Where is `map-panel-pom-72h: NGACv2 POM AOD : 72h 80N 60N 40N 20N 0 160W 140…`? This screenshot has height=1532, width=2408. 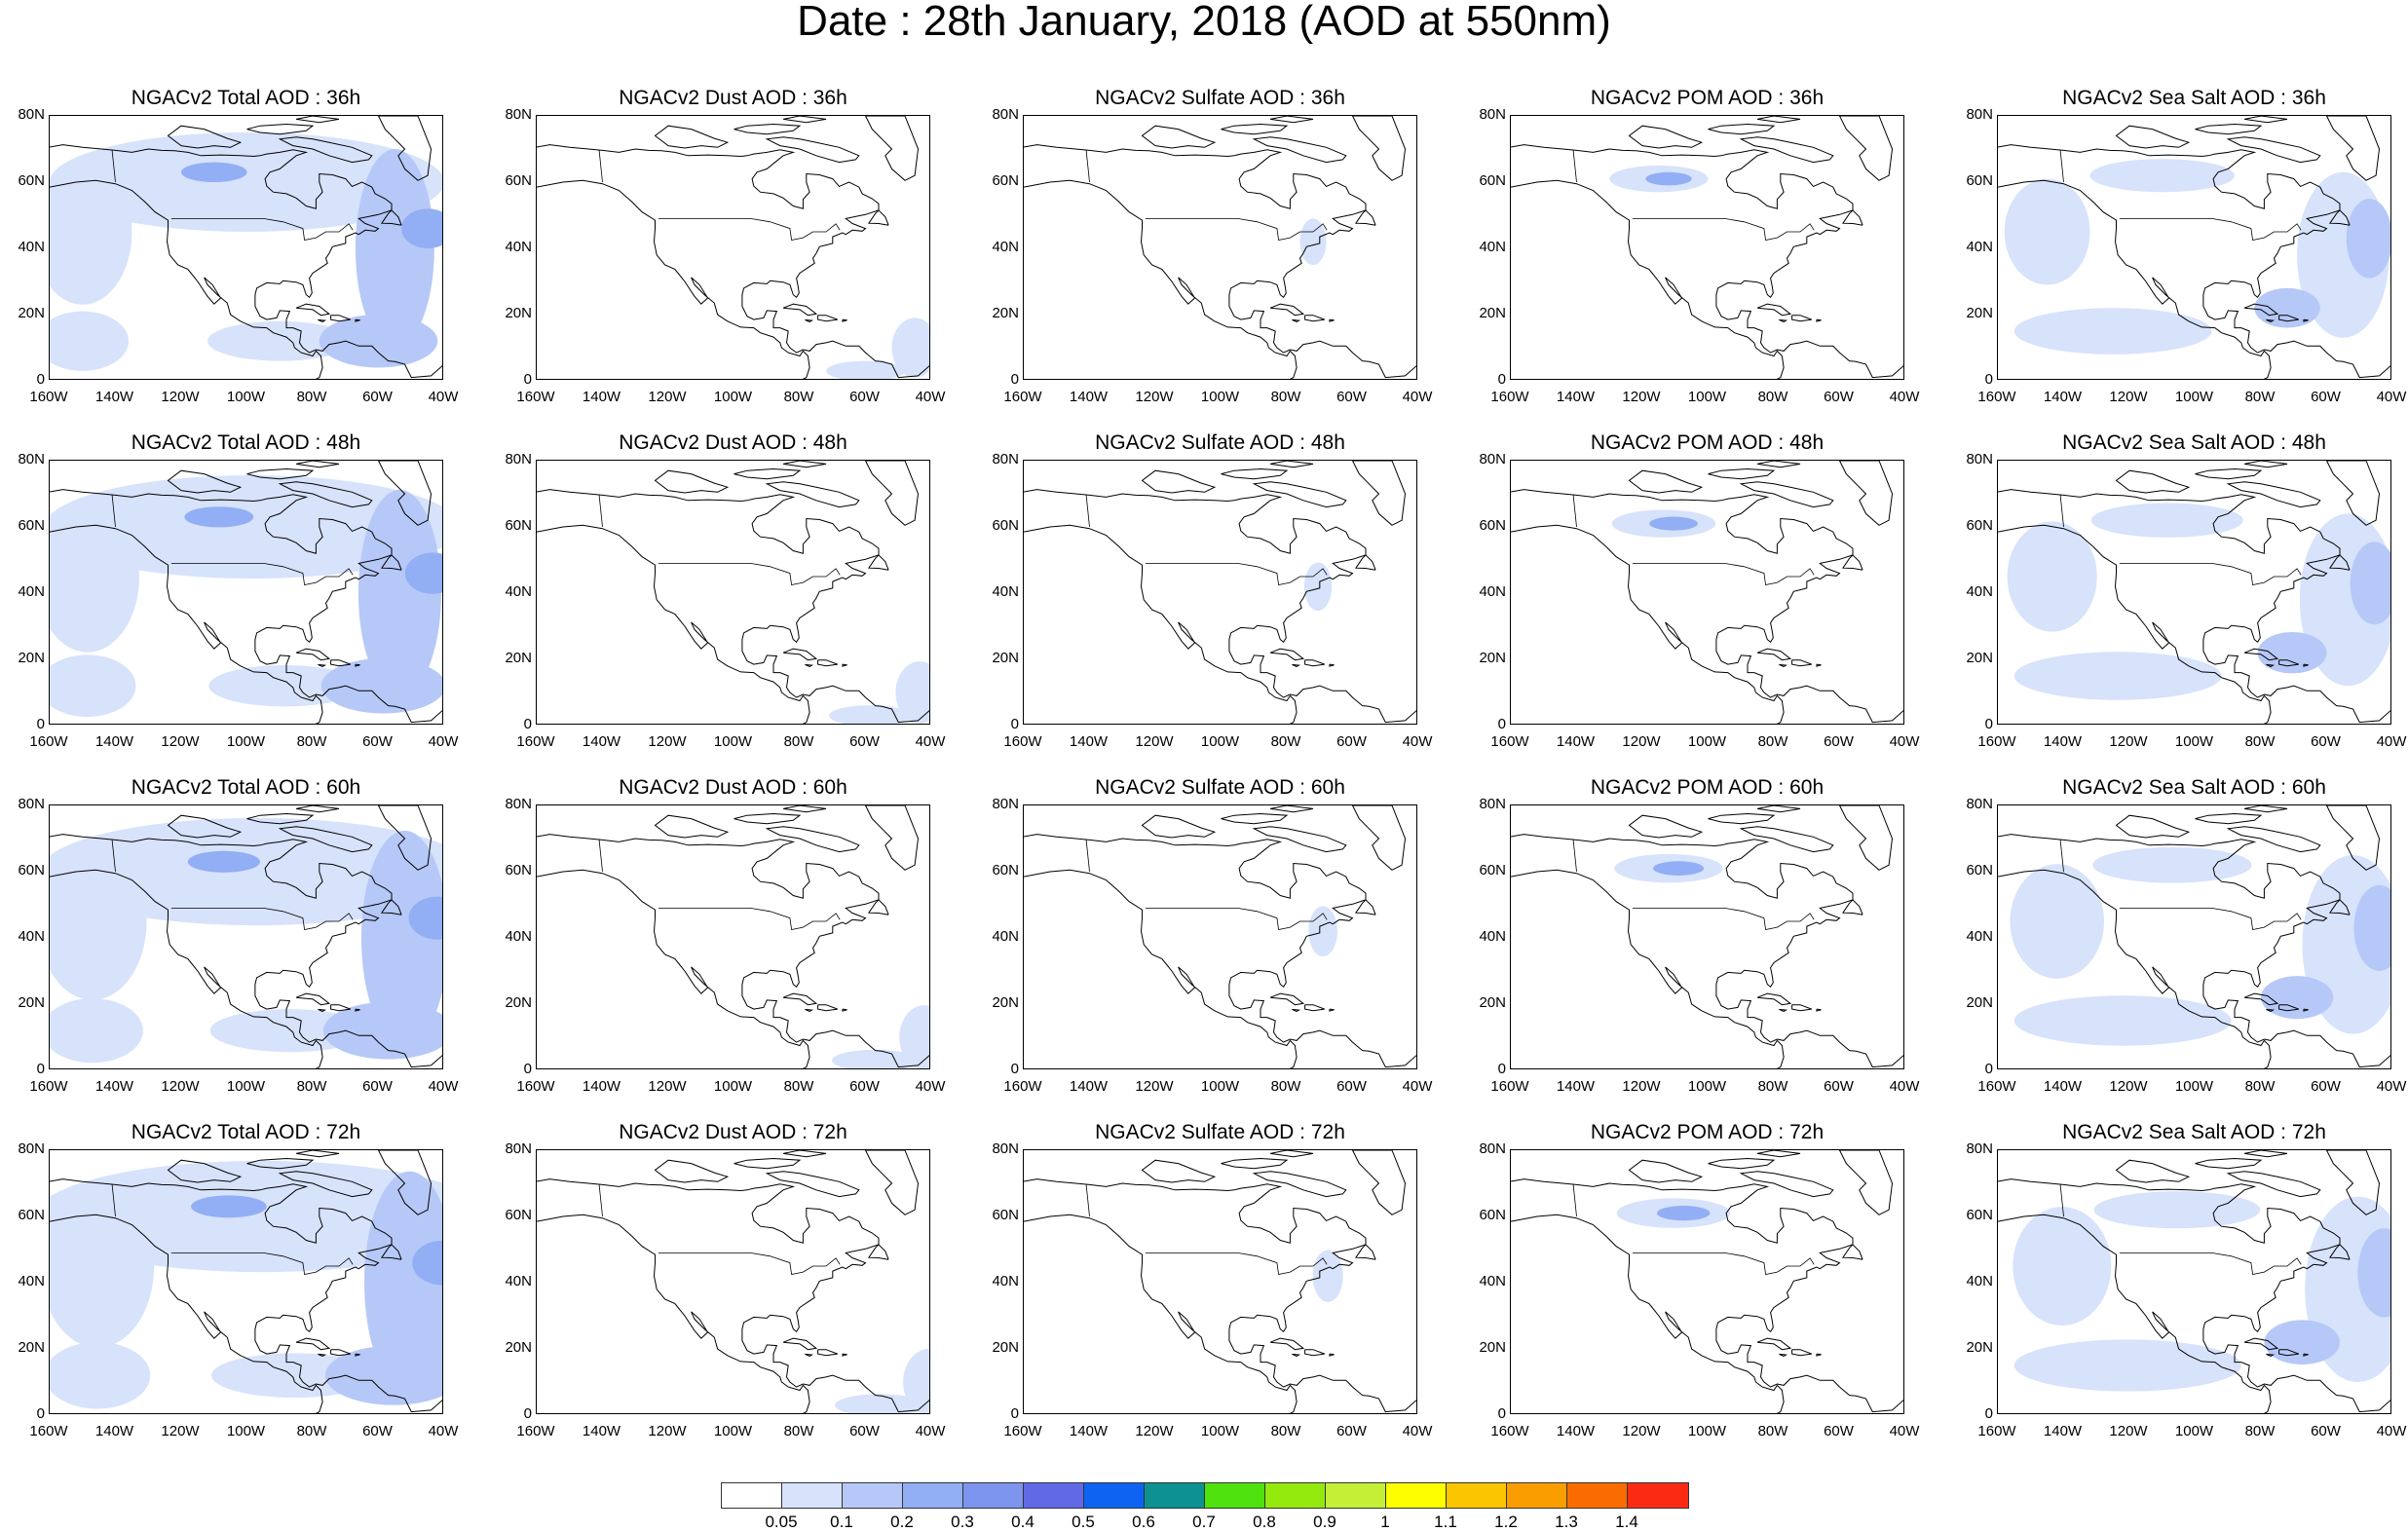 map-panel-pom-72h: NGACv2 POM AOD : 72h 80N 60N 40N 20N 0 160W 140… is located at coordinates (1712, 1290).